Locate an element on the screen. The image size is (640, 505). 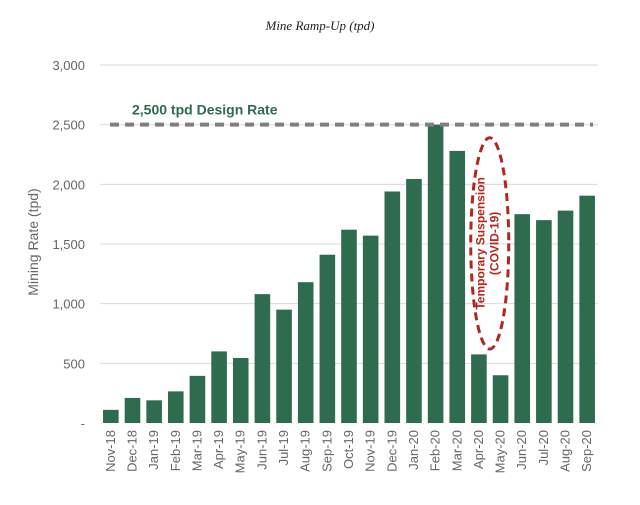
x-tick-label: May-20 is located at coordinates (500, 451).